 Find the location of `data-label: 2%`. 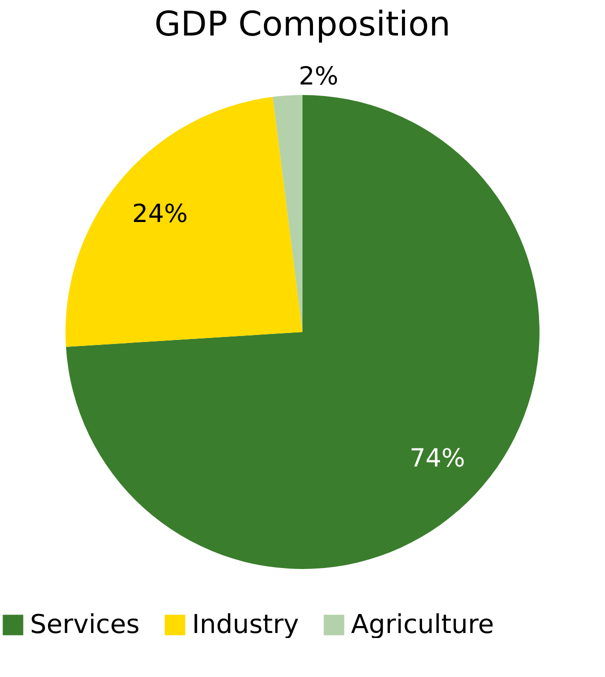

data-label: 2% is located at coordinates (318, 76).